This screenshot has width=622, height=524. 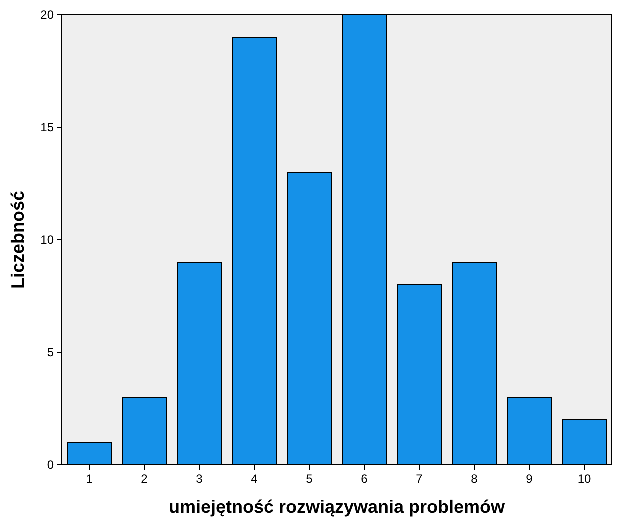 I want to click on x-tick-label: 7, so click(x=420, y=479).